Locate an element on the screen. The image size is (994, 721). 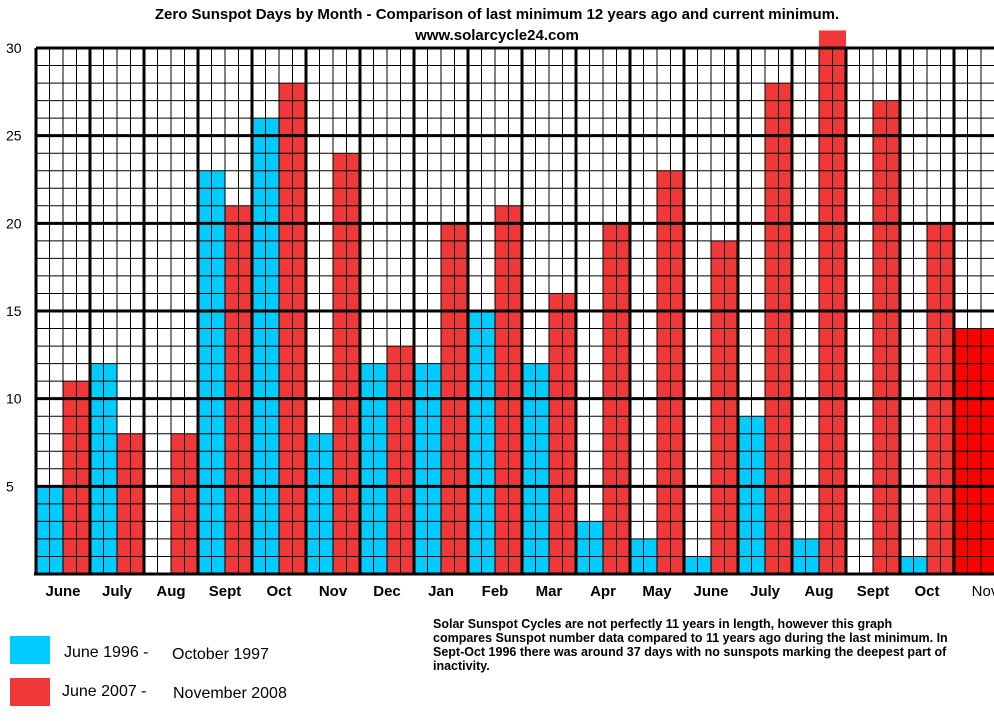
legend-swatch-2007 is located at coordinates (30, 692).